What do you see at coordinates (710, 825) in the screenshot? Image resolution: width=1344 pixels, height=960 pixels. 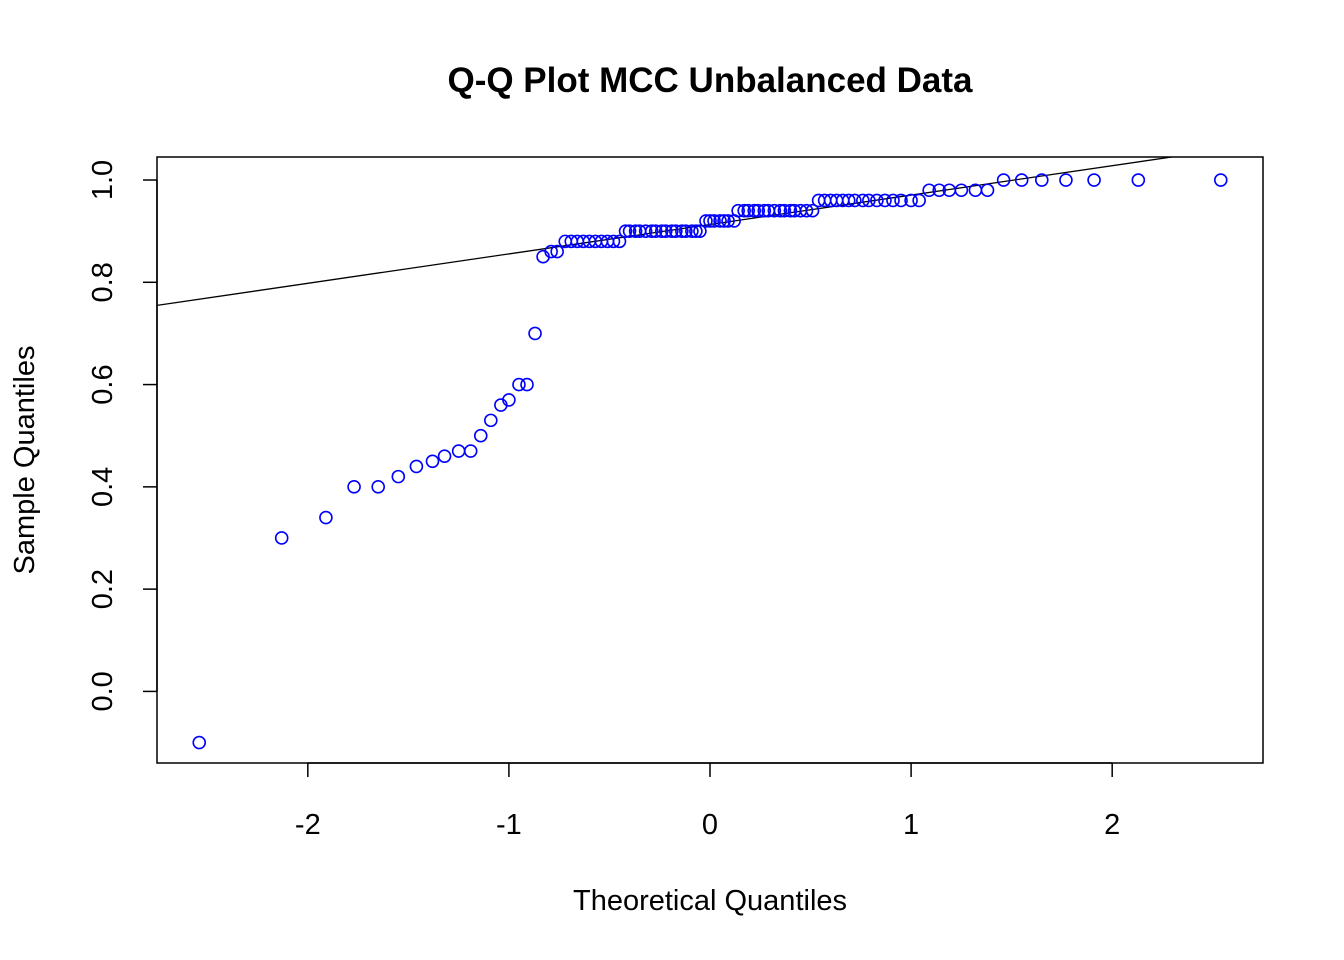 I see `x-tick-label: 0` at bounding box center [710, 825].